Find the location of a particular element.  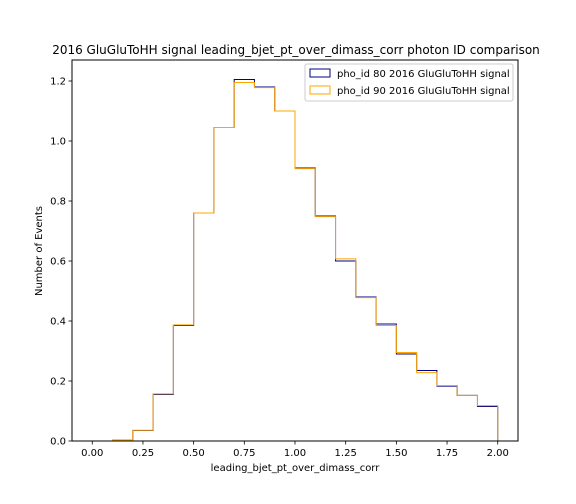

y-tick-label: 0.0 is located at coordinates (58, 442).